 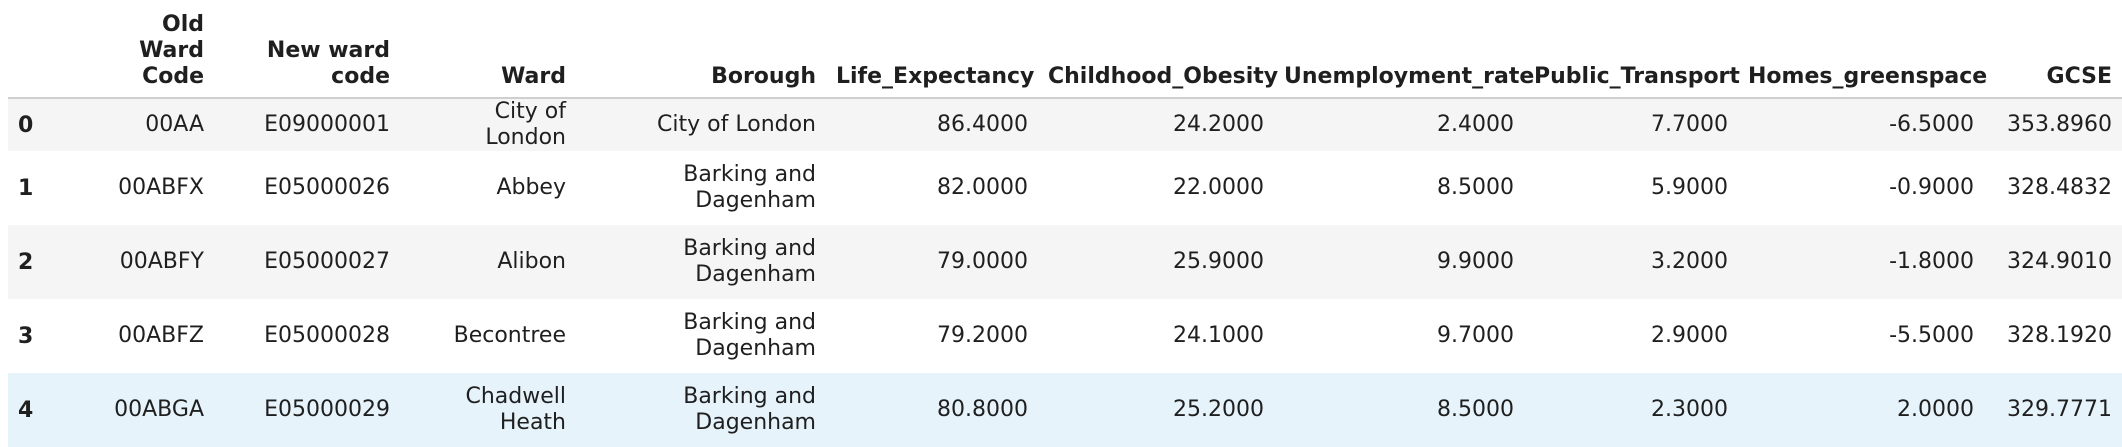 I want to click on column-header-life-expectancy: Life_Expectancy, so click(x=932, y=53).